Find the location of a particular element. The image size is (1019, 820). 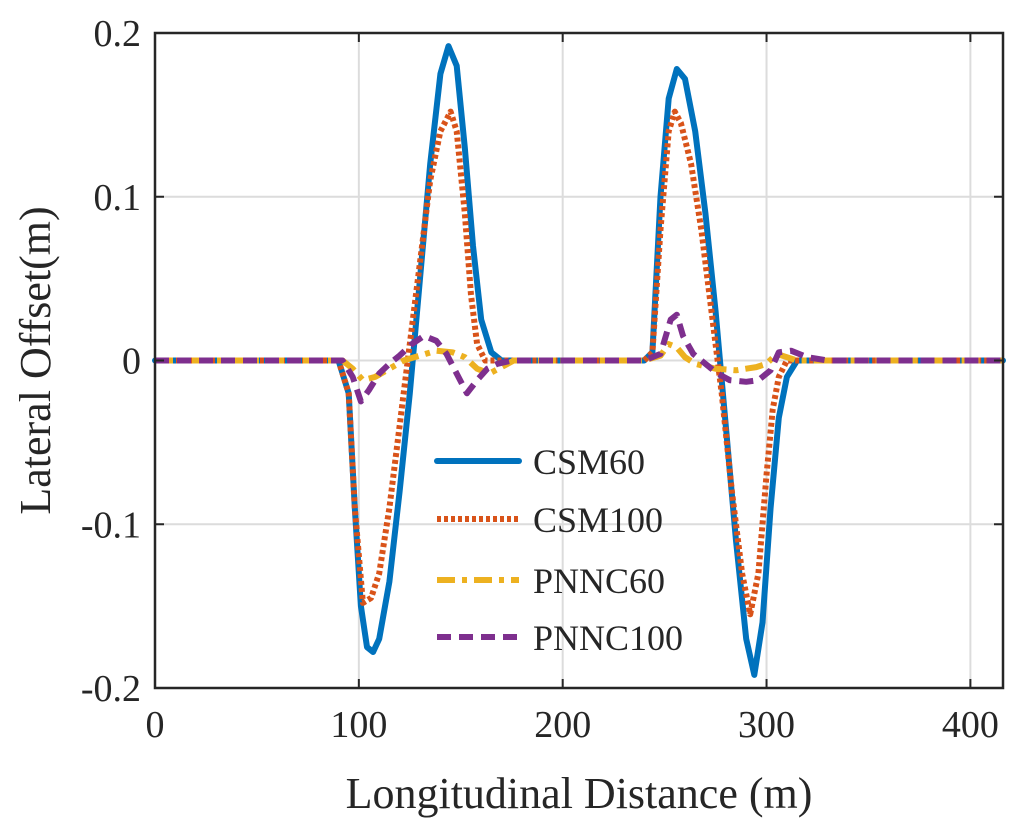

x-tick-label: 100 is located at coordinates (358, 725).